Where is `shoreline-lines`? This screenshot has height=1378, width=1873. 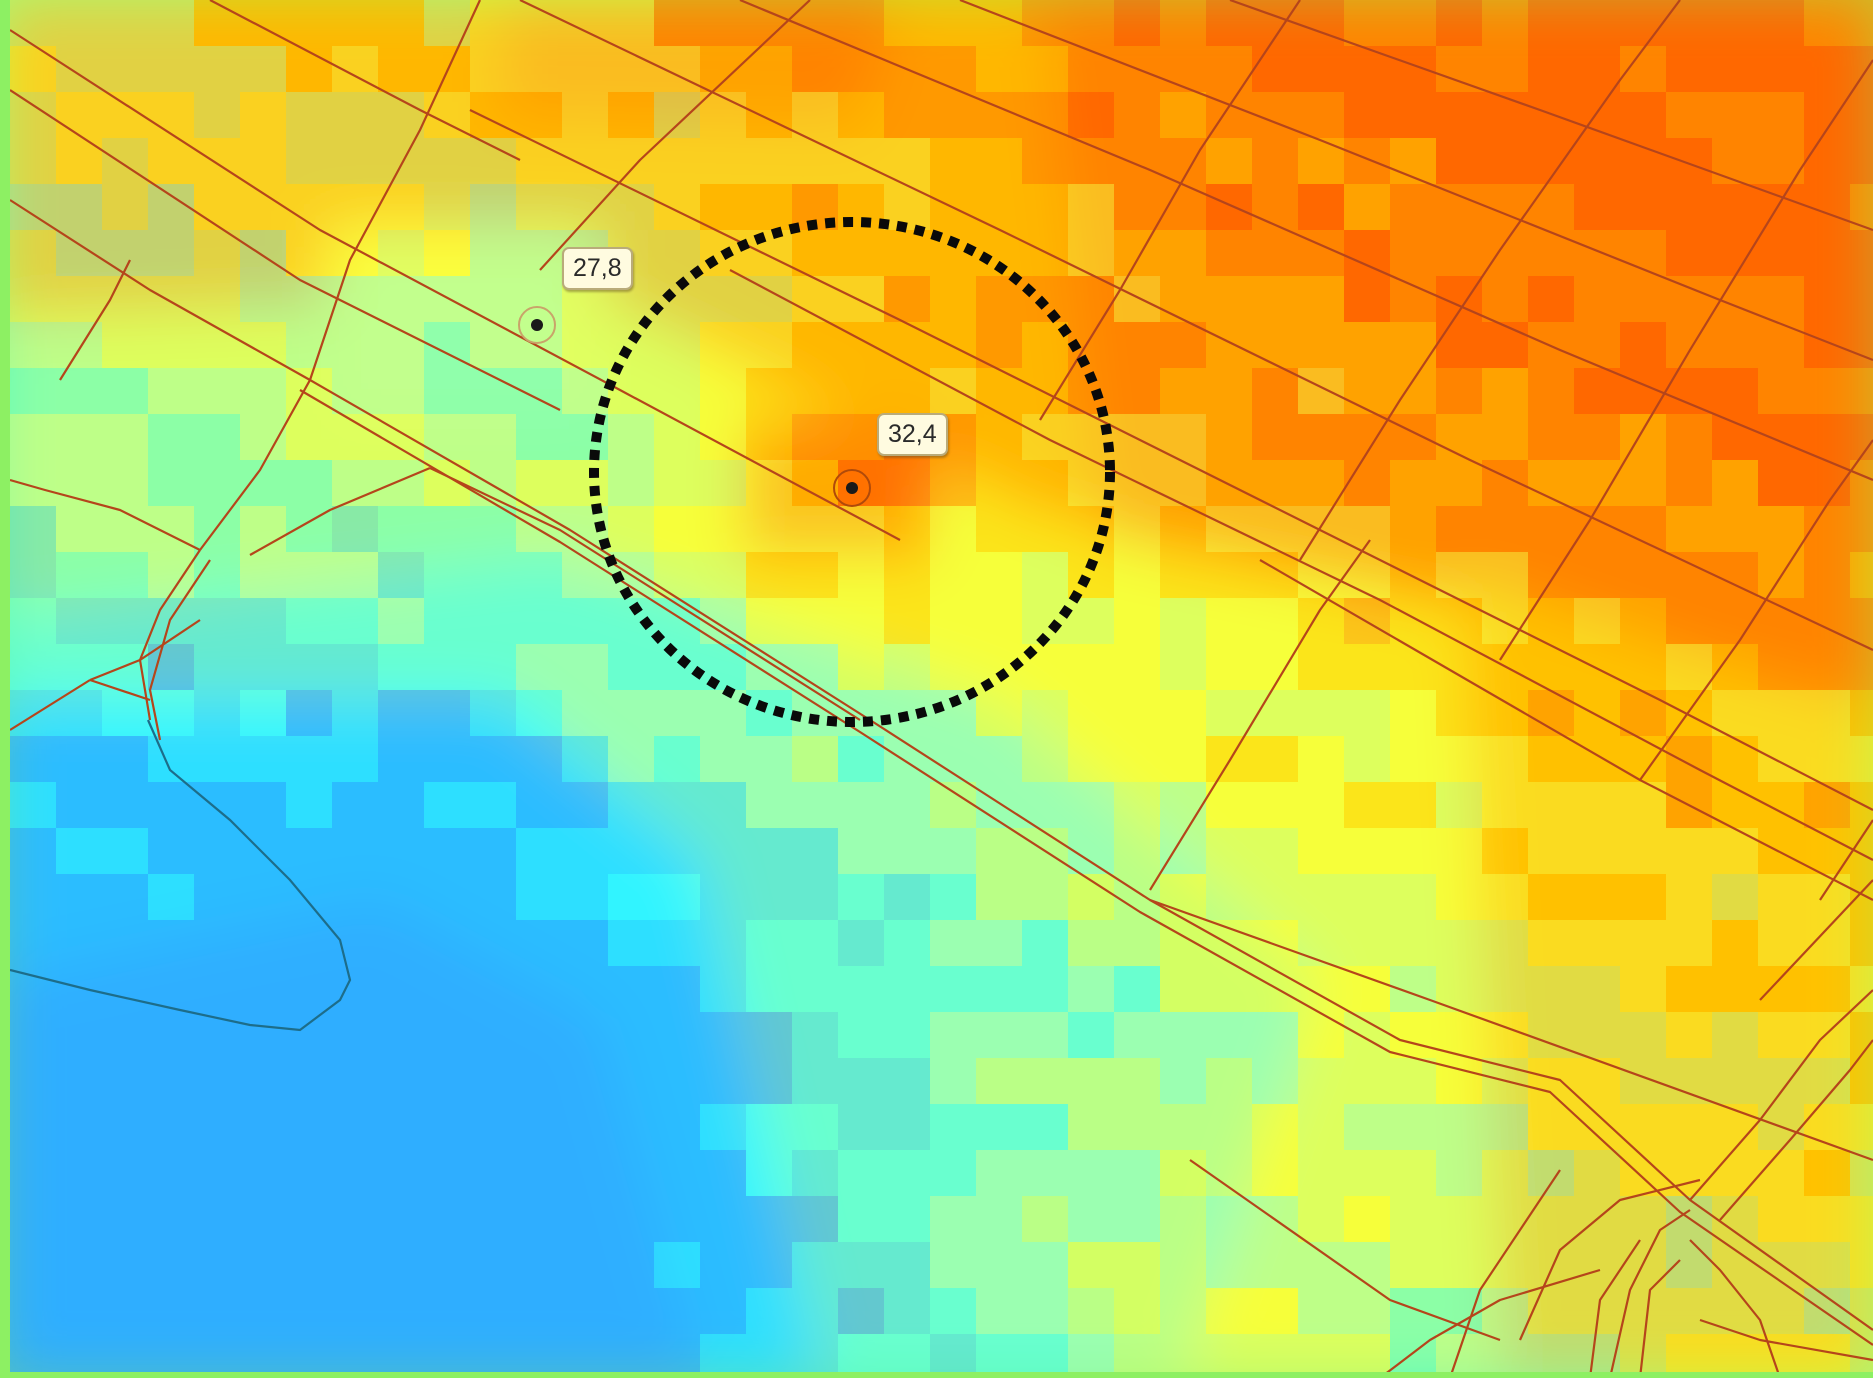 shoreline-lines is located at coordinates (181, 875).